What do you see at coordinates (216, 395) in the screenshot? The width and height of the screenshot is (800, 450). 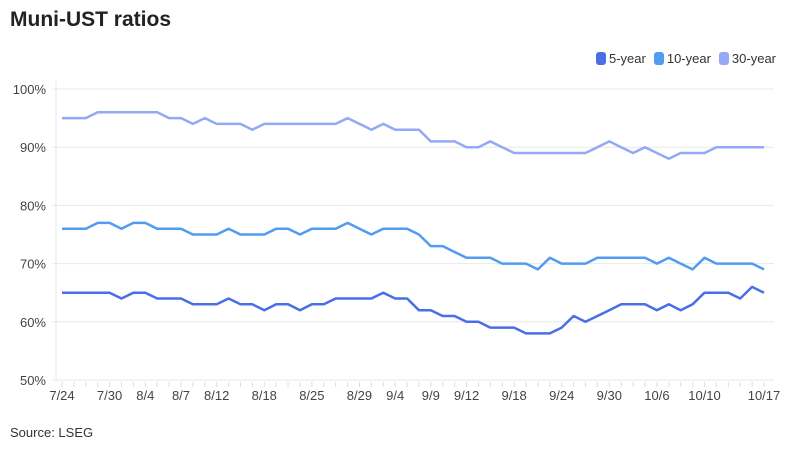 I see `x-tick-label: 8/12` at bounding box center [216, 395].